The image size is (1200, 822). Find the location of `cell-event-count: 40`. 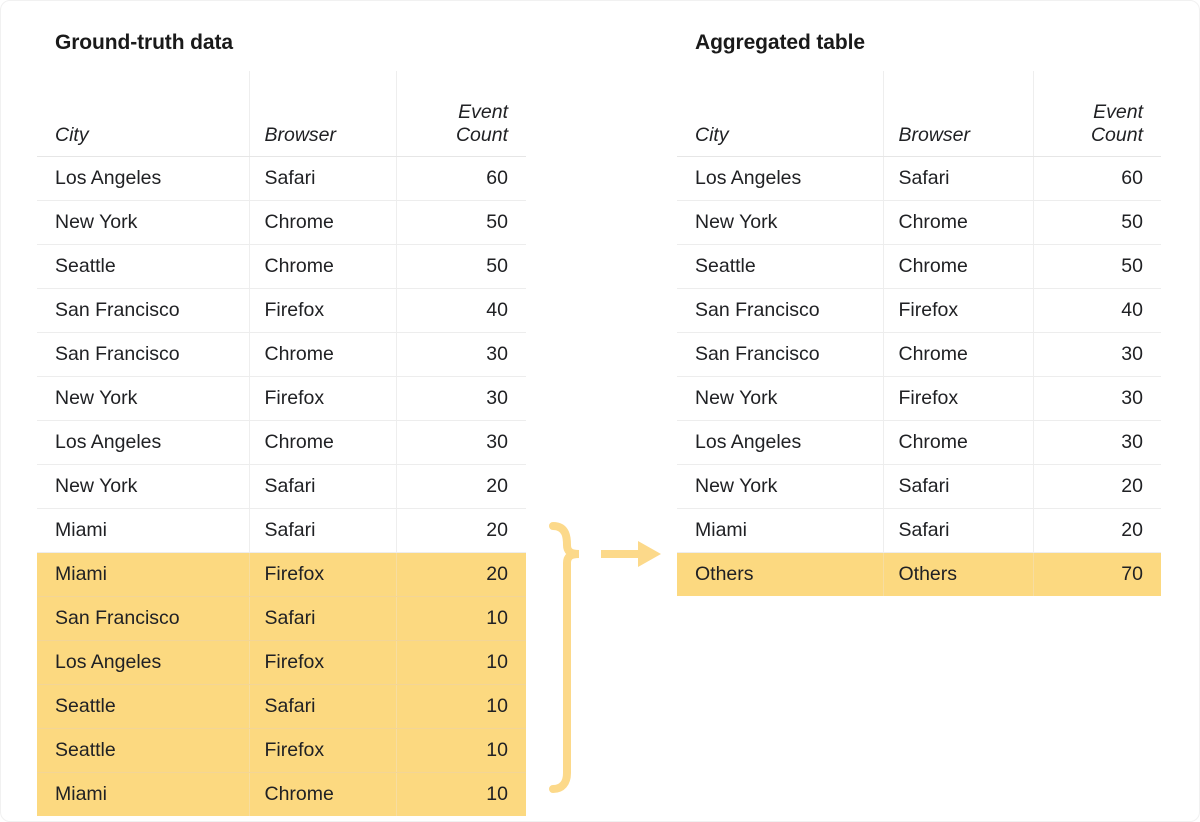

cell-event-count: 40 is located at coordinates (1096, 310).